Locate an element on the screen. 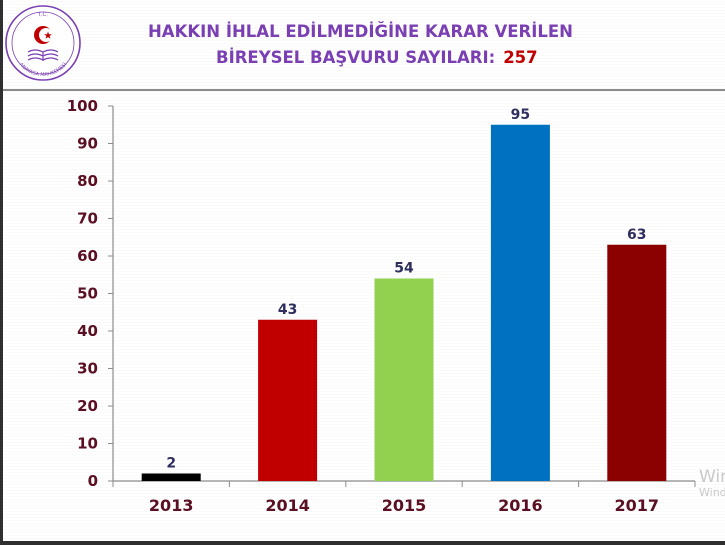 The width and height of the screenshot is (725, 545). y-tick-label: 60 is located at coordinates (87, 256).